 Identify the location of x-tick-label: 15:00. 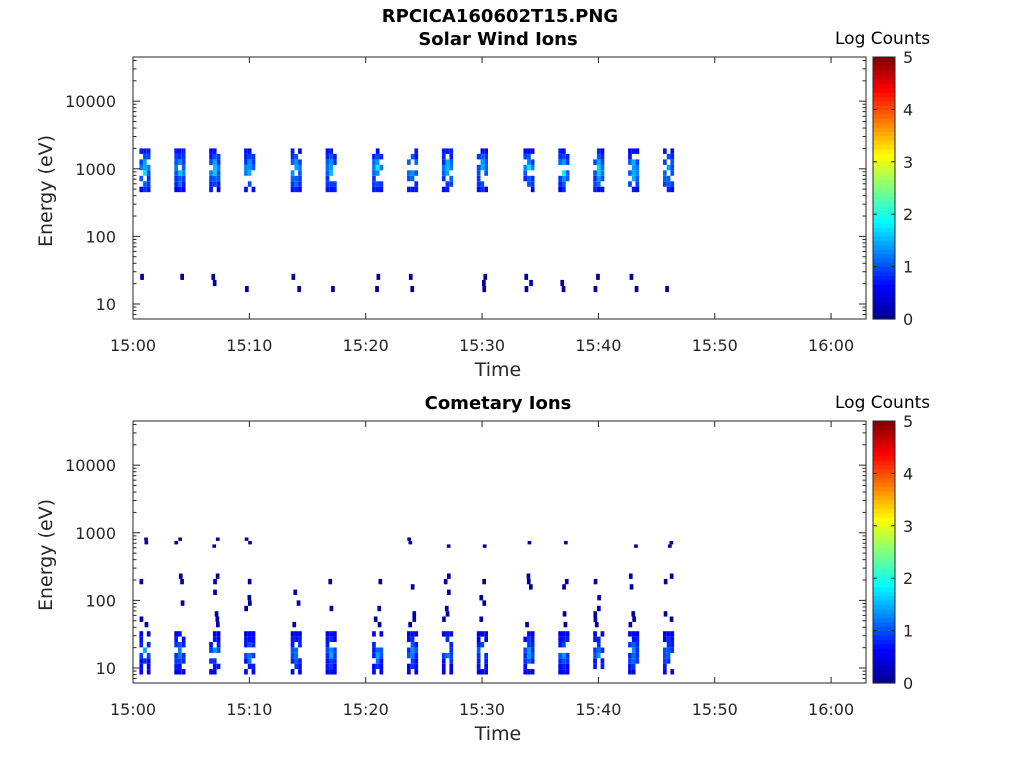
(133, 709).